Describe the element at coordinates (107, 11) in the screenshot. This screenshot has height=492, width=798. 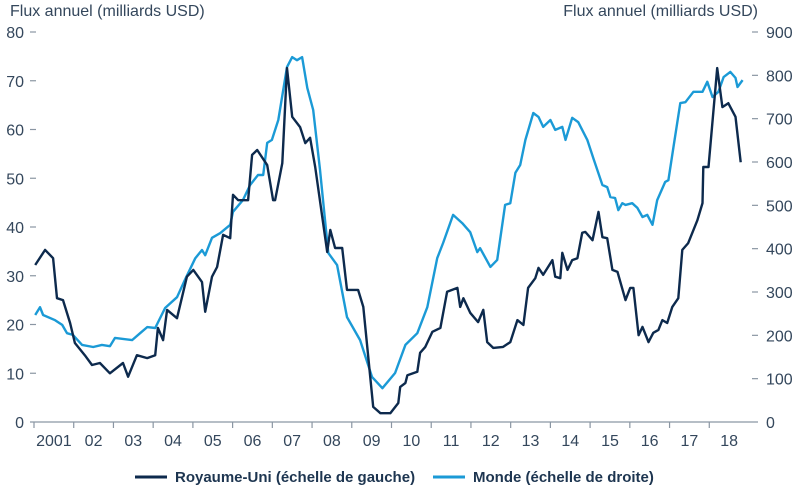
I see `y-left-axis-label: Flux annuel (milliards USD)` at that location.